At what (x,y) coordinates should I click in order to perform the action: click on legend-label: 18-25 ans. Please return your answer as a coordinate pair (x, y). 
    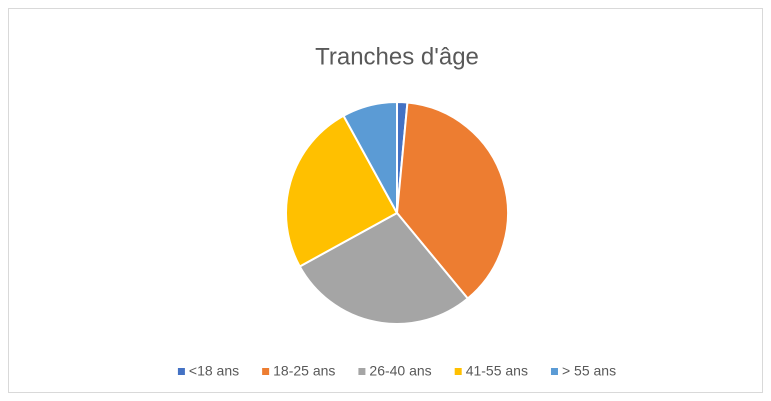
    Looking at the image, I should click on (304, 371).